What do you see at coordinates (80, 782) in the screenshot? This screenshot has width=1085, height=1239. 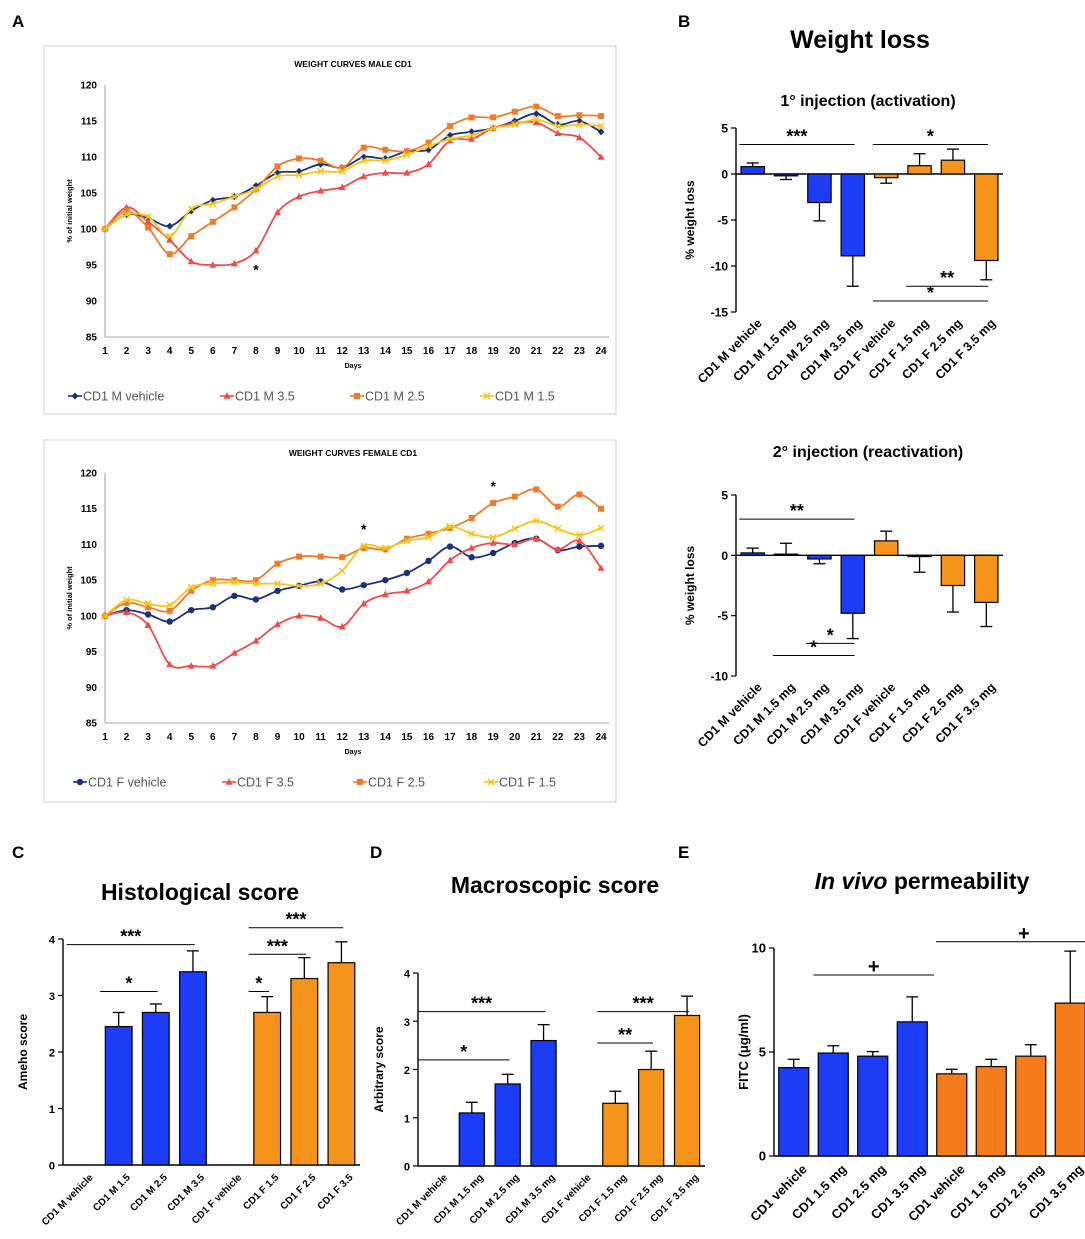 I see `a_bottom-legend-marker` at bounding box center [80, 782].